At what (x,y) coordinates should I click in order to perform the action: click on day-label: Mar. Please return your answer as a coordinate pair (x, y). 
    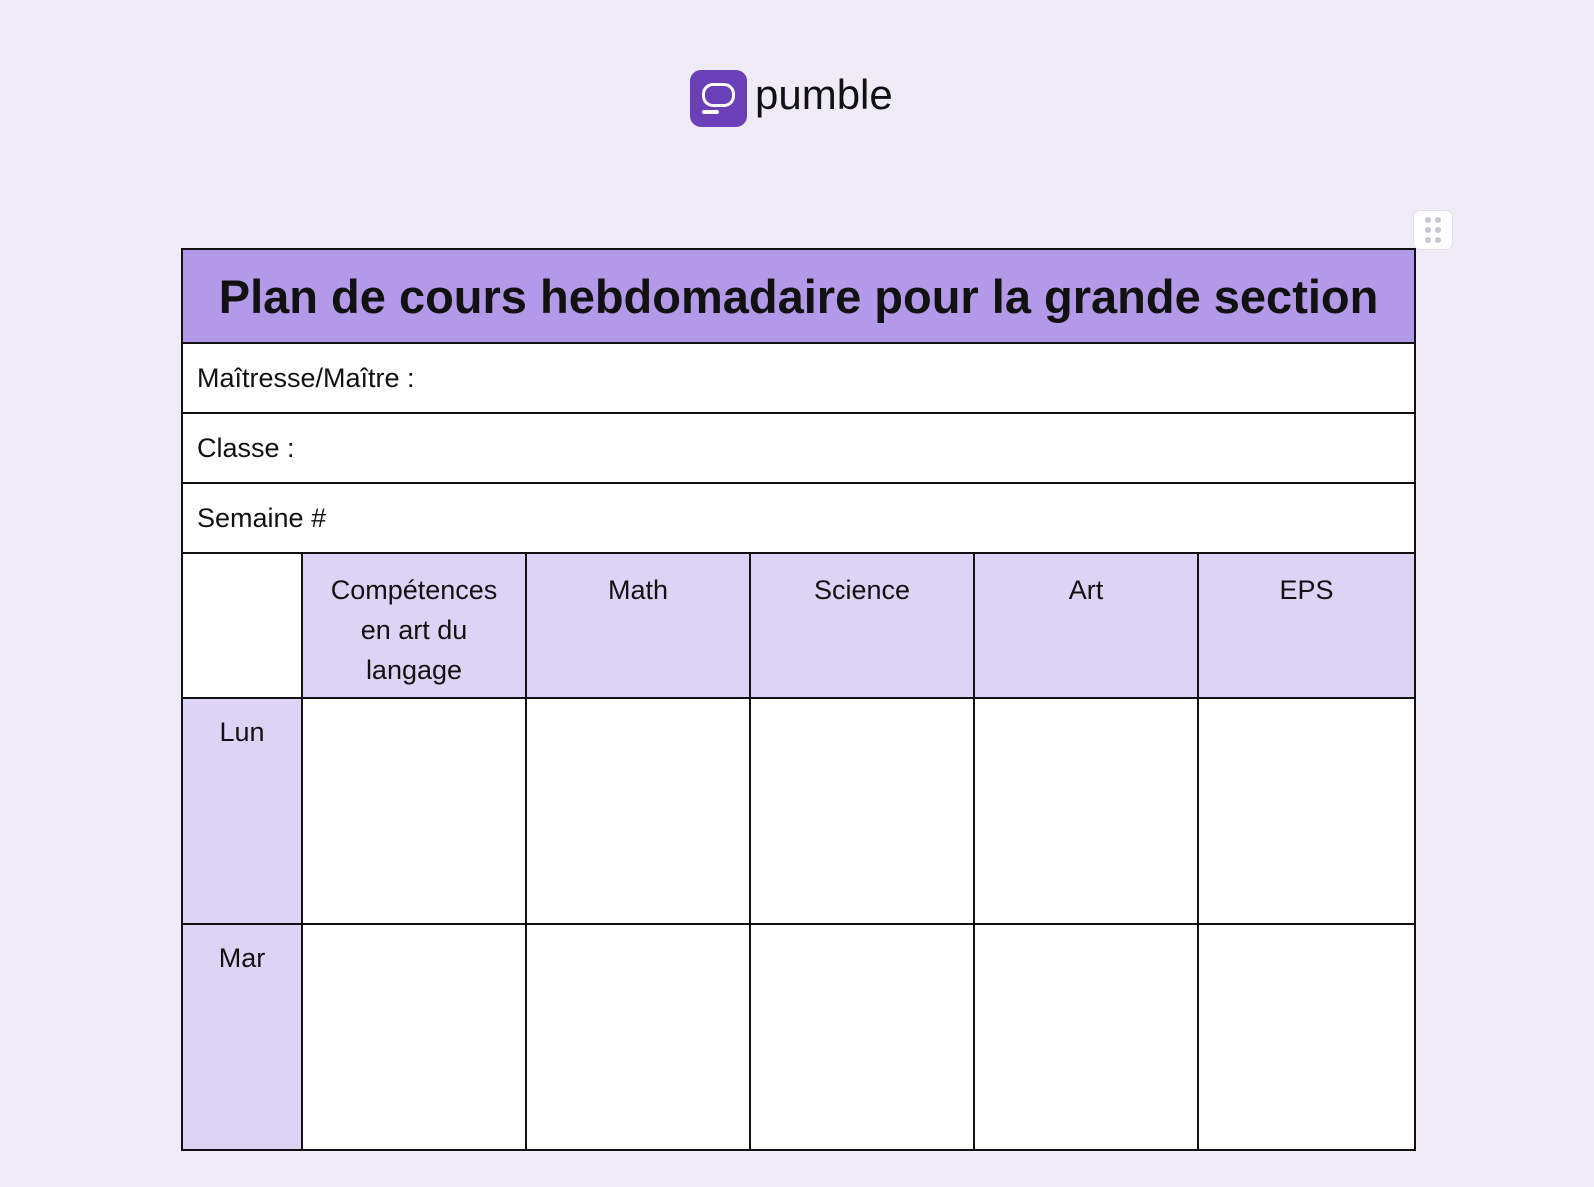
    Looking at the image, I should click on (242, 1037).